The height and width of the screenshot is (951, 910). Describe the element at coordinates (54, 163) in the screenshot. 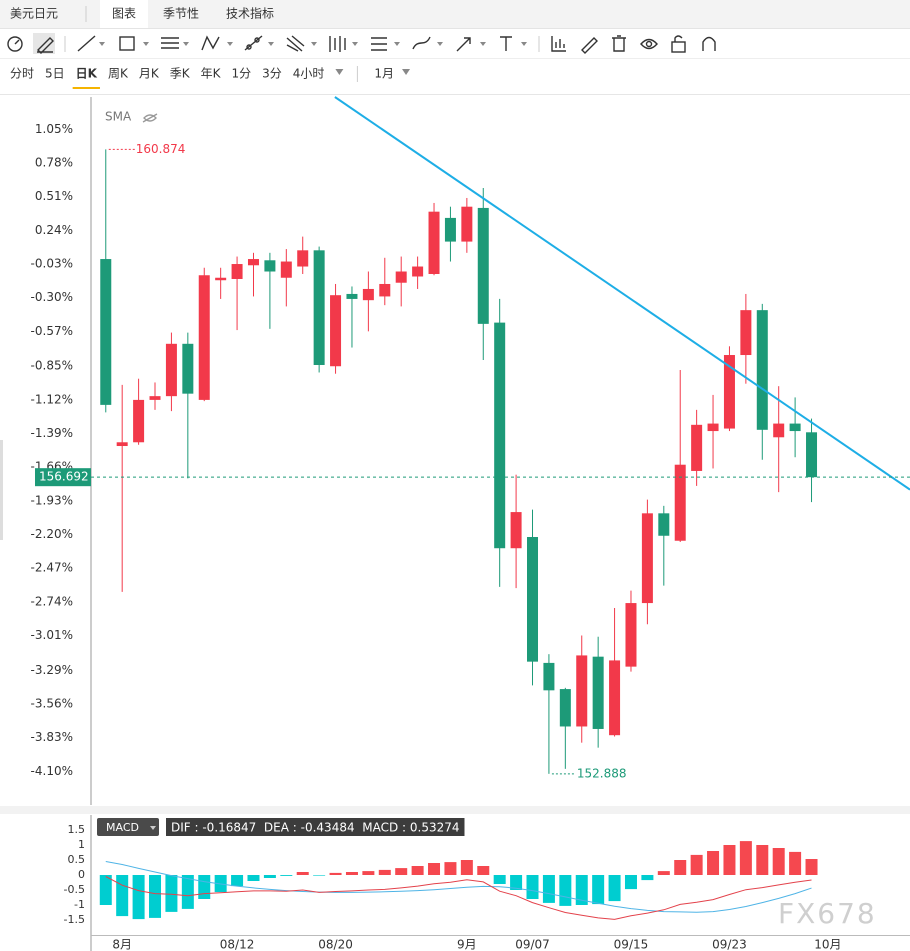

I see `y-tick-label: 0.78%` at that location.